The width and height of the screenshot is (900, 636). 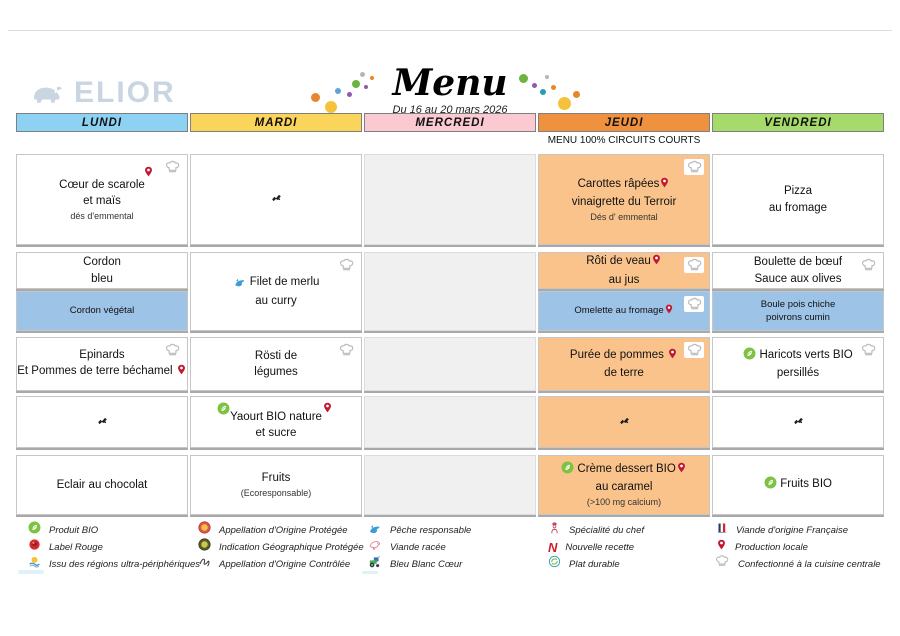 What do you see at coordinates (624, 502) in the screenshot?
I see `dish-note: (>100 mg calcium)` at bounding box center [624, 502].